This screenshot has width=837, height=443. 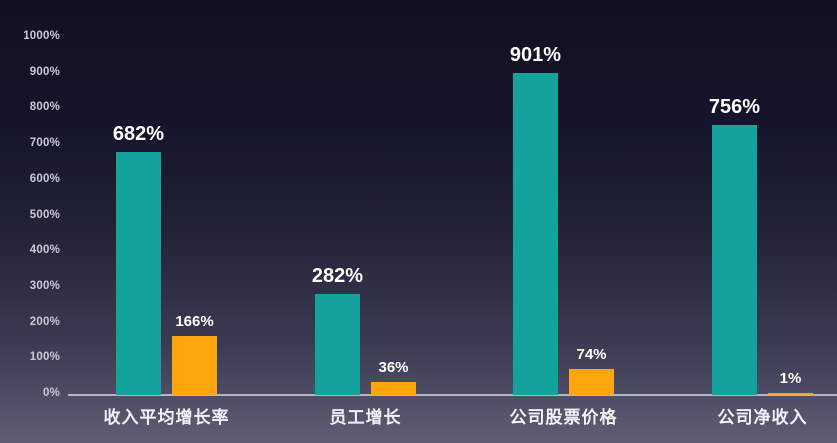 I want to click on y-axis-tick-label: 500%, so click(x=44, y=214).